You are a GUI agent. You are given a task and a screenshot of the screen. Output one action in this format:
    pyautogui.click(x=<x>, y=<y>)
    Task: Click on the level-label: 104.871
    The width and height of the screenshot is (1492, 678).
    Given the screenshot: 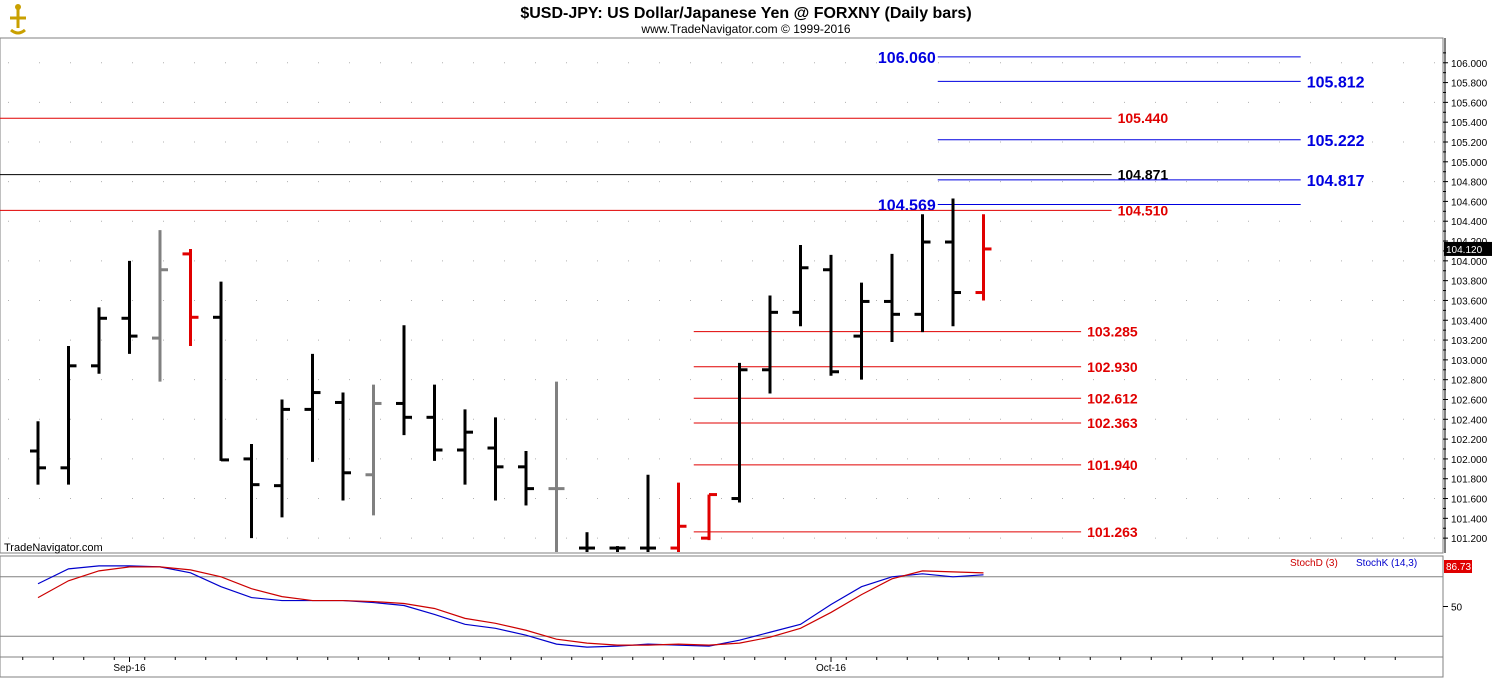 What is the action you would take?
    pyautogui.click(x=1143, y=175)
    